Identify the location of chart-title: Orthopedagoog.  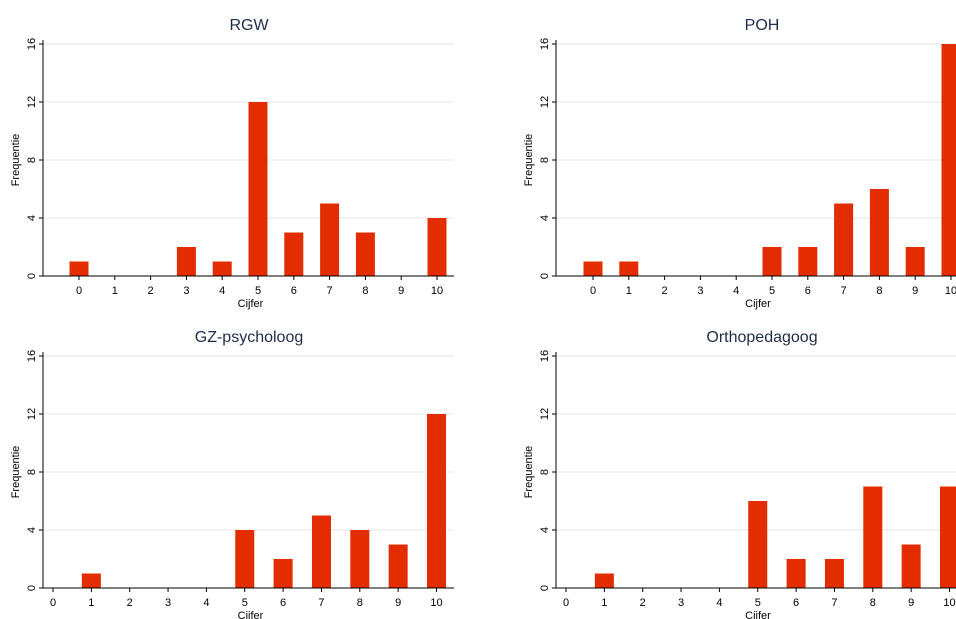
(761, 337).